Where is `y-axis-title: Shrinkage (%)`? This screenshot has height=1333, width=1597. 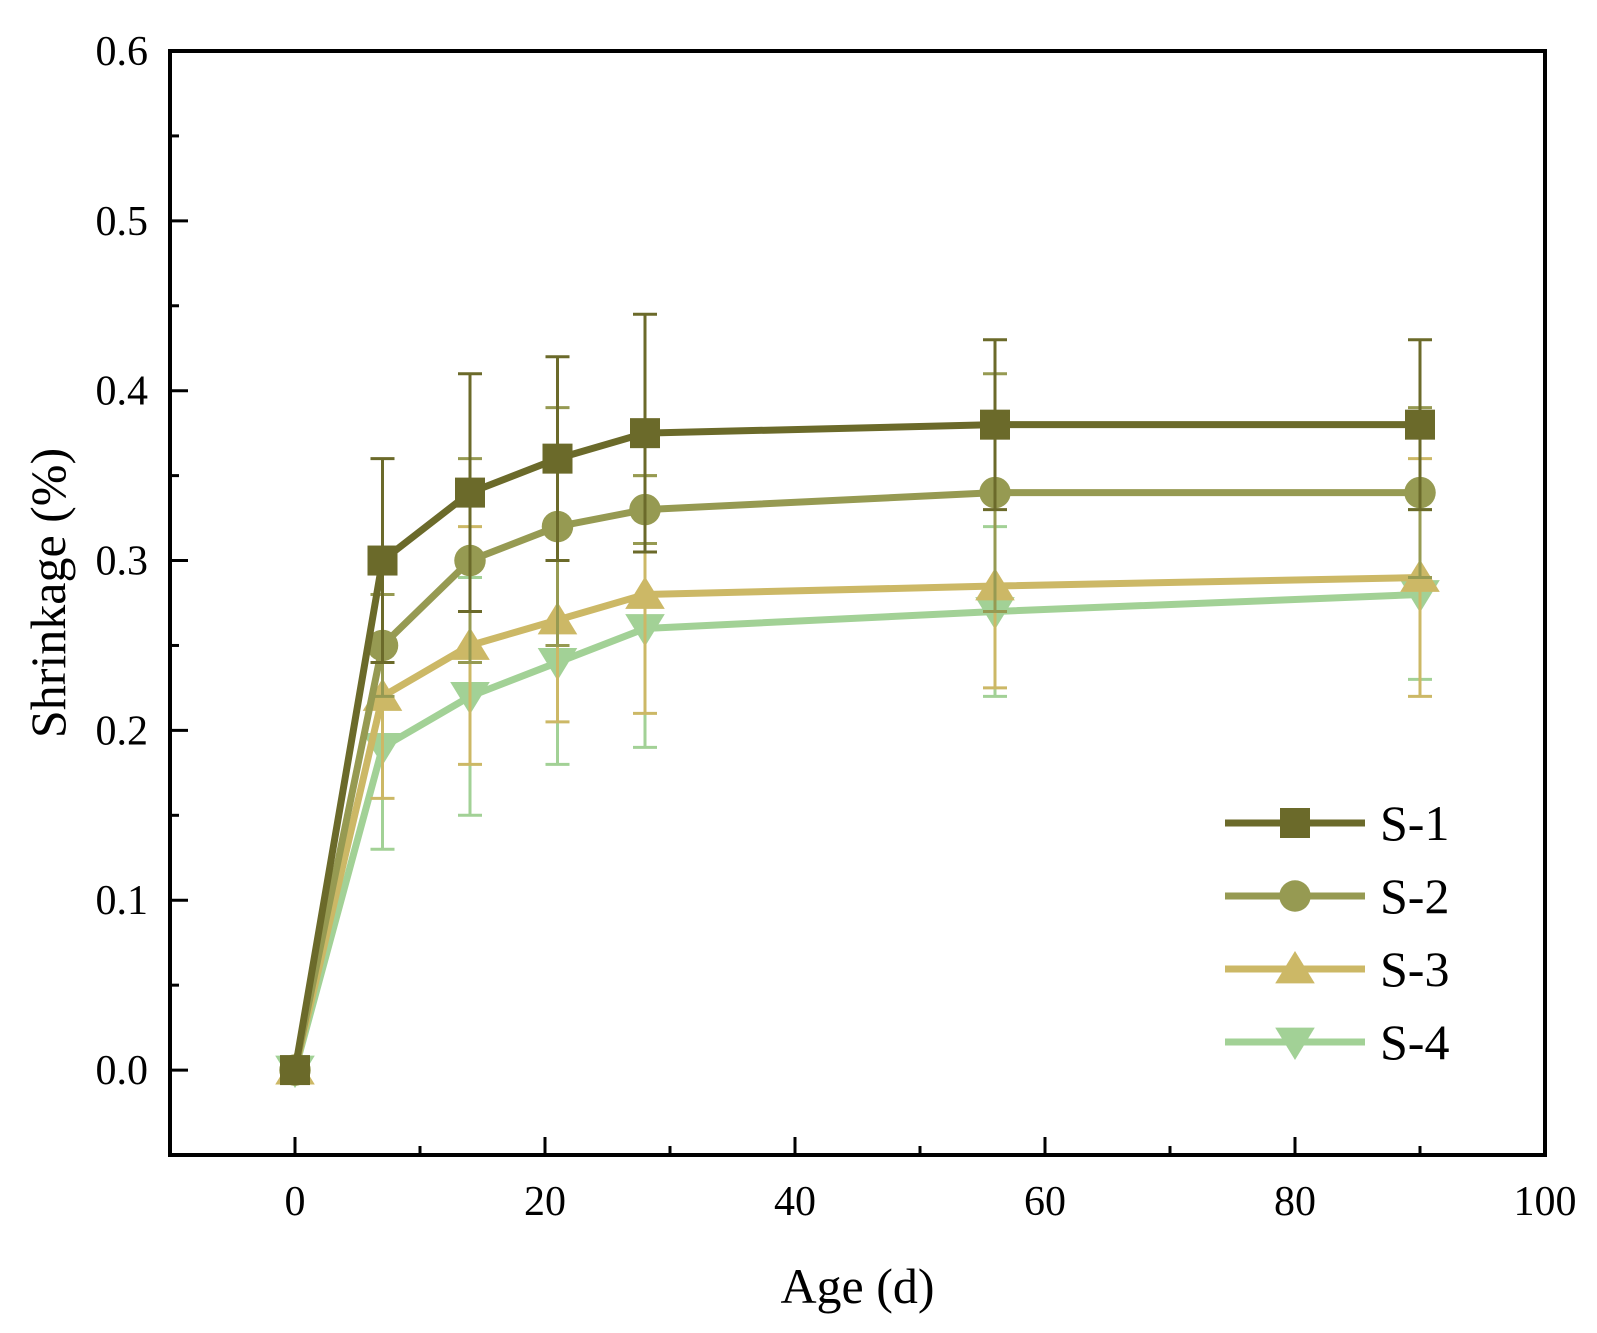 y-axis-title: Shrinkage (%) is located at coordinates (48, 593).